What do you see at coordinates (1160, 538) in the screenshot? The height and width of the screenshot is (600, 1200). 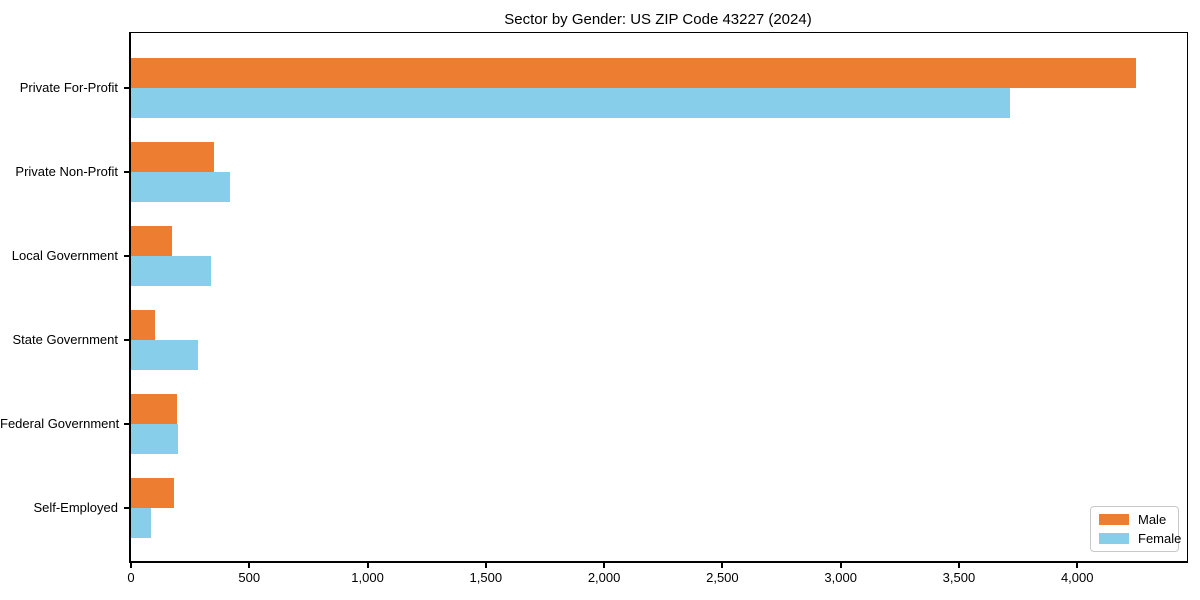 I see `legend-label-female: Female` at bounding box center [1160, 538].